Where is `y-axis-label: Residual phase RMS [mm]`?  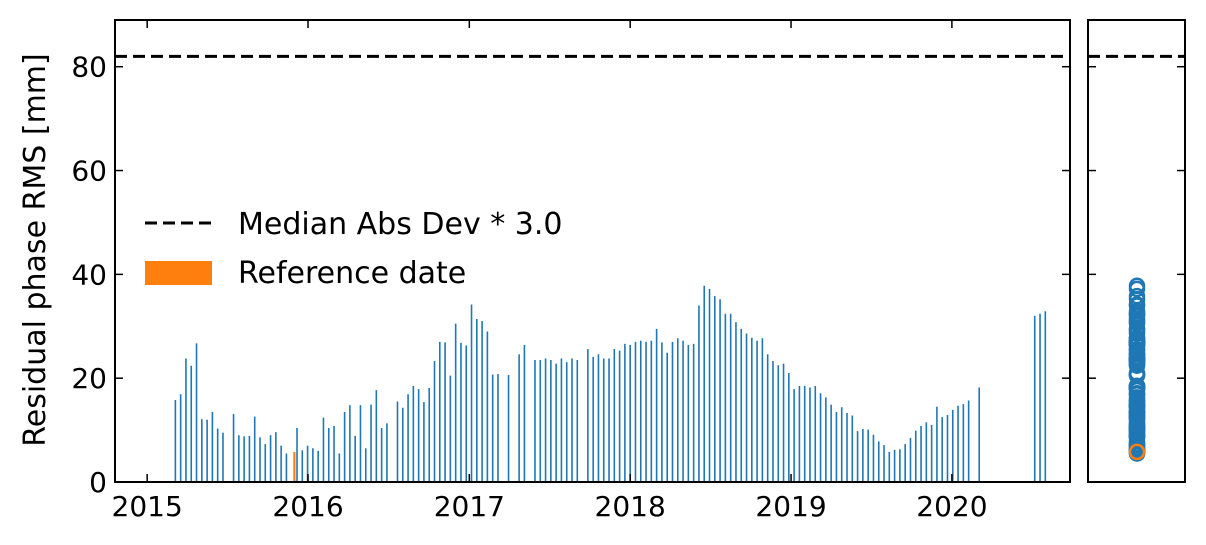
y-axis-label: Residual phase RMS [mm] is located at coordinates (35, 249).